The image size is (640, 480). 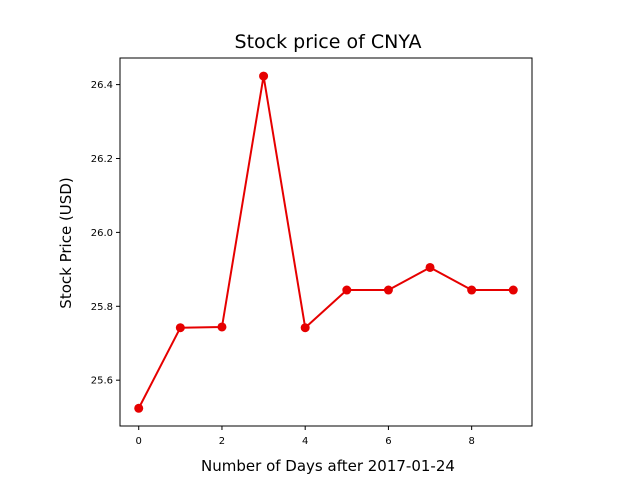 I want to click on y-tick-label: 25.8, so click(x=102, y=307).